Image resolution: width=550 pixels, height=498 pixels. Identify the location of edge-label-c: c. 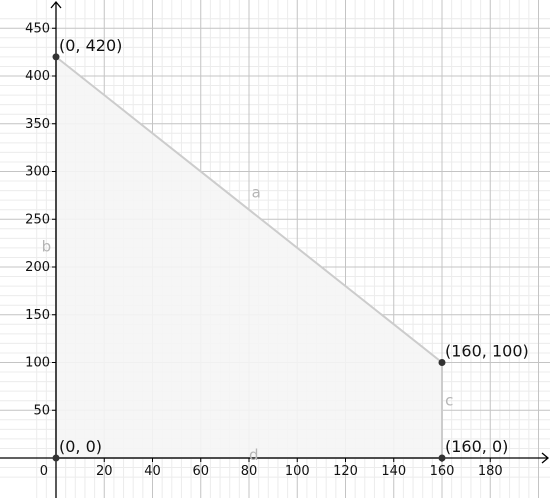
(449, 400).